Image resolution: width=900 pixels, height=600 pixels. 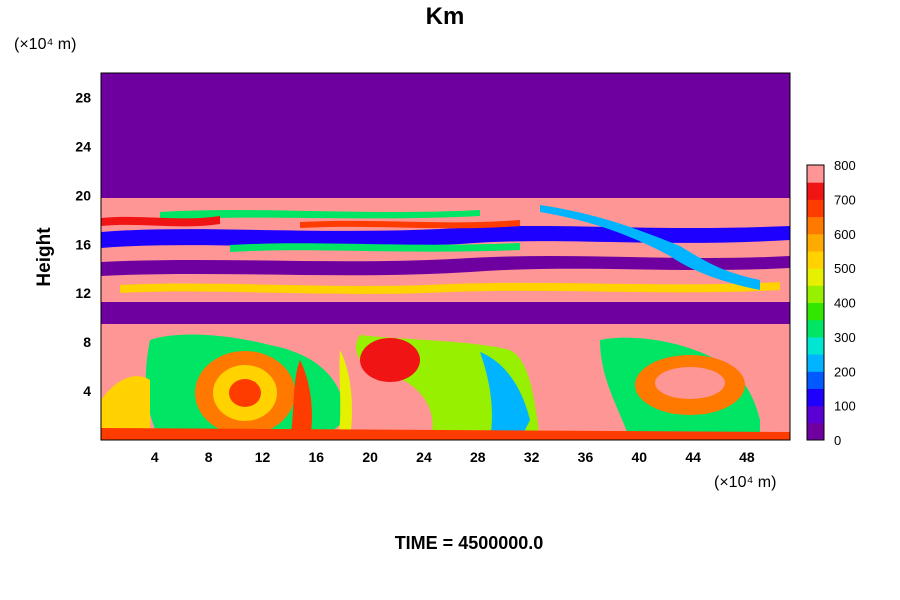 What do you see at coordinates (83, 146) in the screenshot?
I see `y-tick-label: 24` at bounding box center [83, 146].